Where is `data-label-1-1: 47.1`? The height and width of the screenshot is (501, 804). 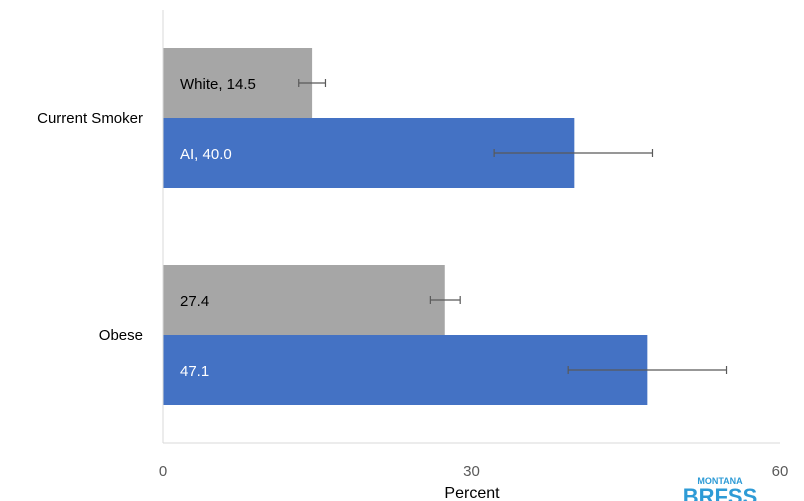
data-label-1-1: 47.1 is located at coordinates (194, 371).